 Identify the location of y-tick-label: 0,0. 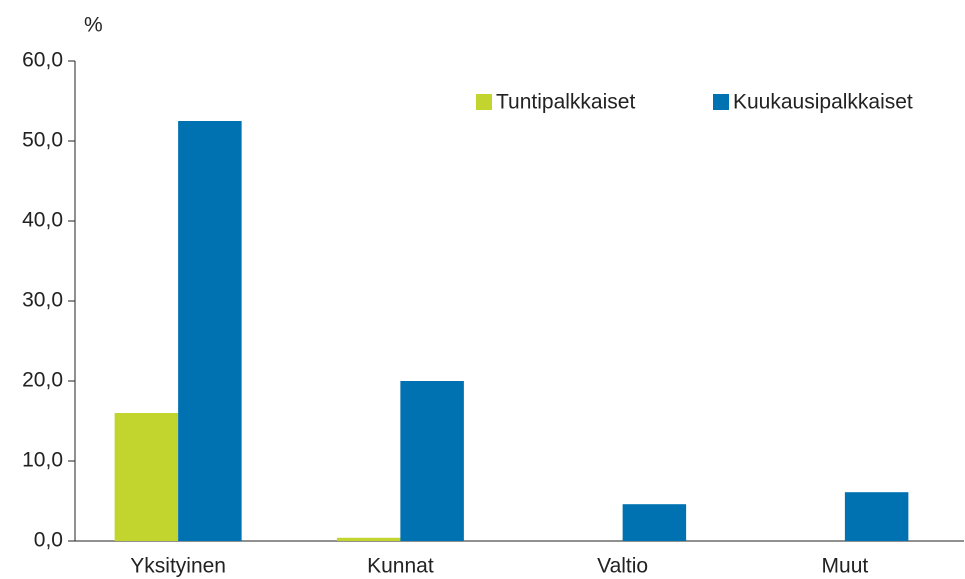
(48, 540).